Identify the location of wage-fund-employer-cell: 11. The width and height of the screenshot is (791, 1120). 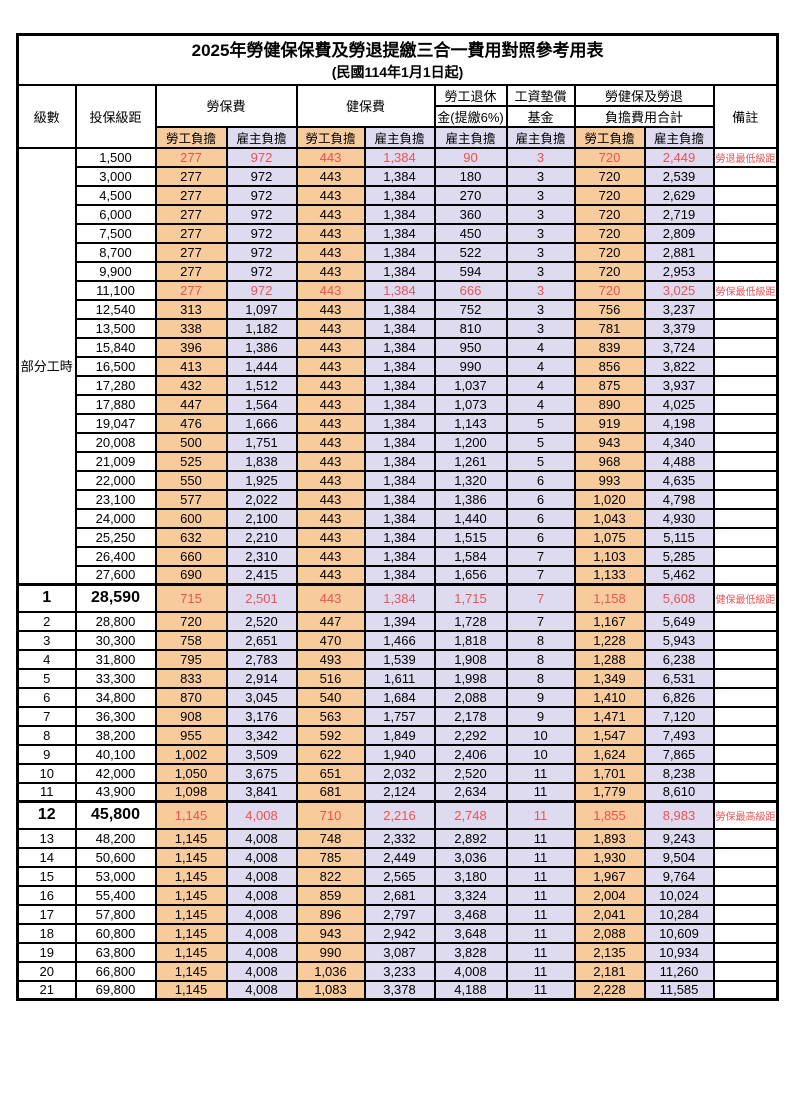
(540, 990).